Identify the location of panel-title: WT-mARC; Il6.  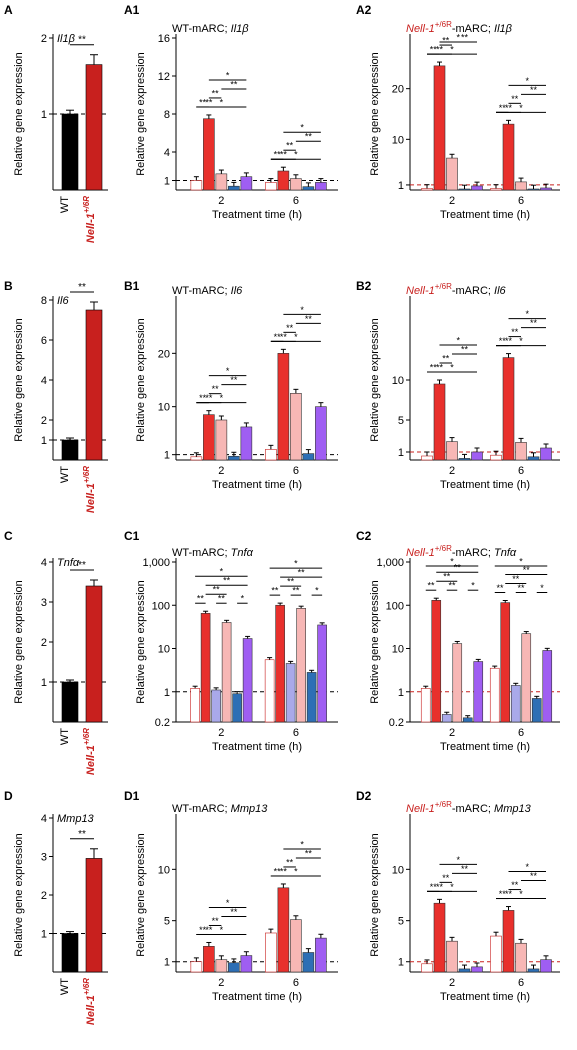
(207, 291).